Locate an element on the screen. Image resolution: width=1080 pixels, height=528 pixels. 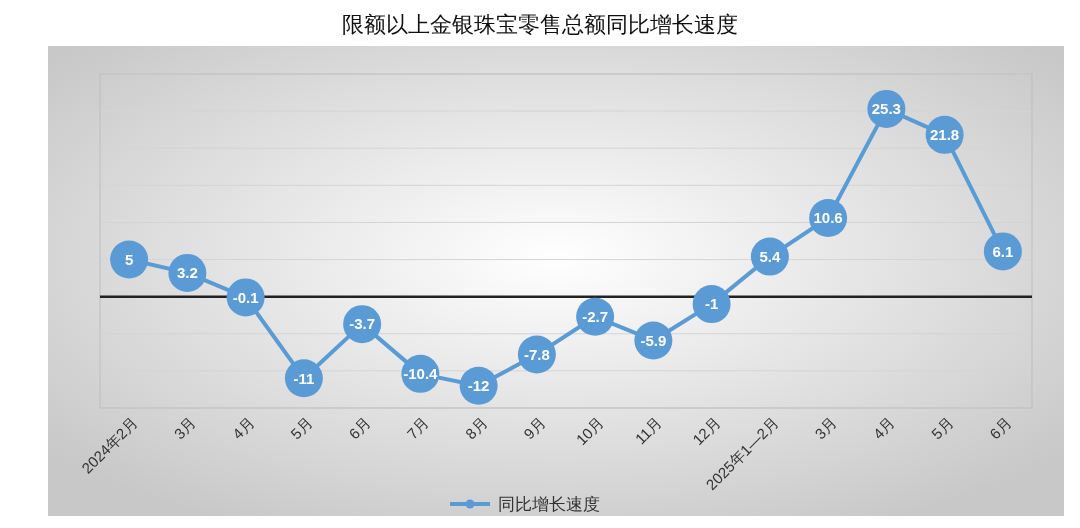
data-label: -5.9 is located at coordinates (653, 340).